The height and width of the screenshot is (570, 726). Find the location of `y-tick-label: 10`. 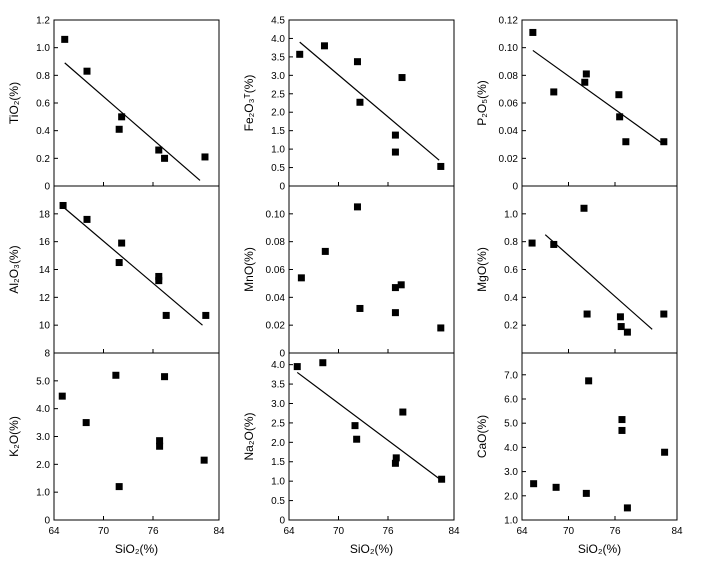

y-tick-label: 10 is located at coordinates (45, 326).